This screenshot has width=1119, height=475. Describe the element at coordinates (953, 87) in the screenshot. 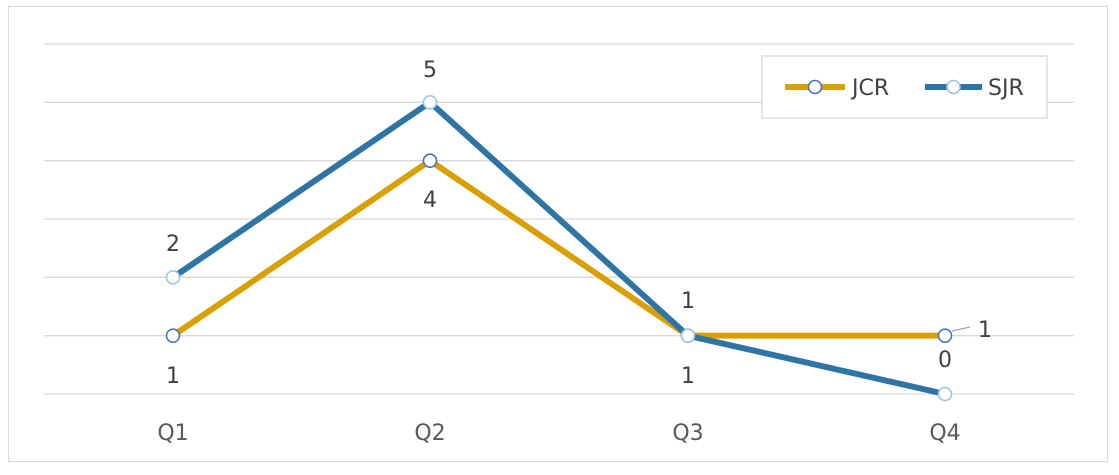

I see `legend-marker-sjr` at that location.